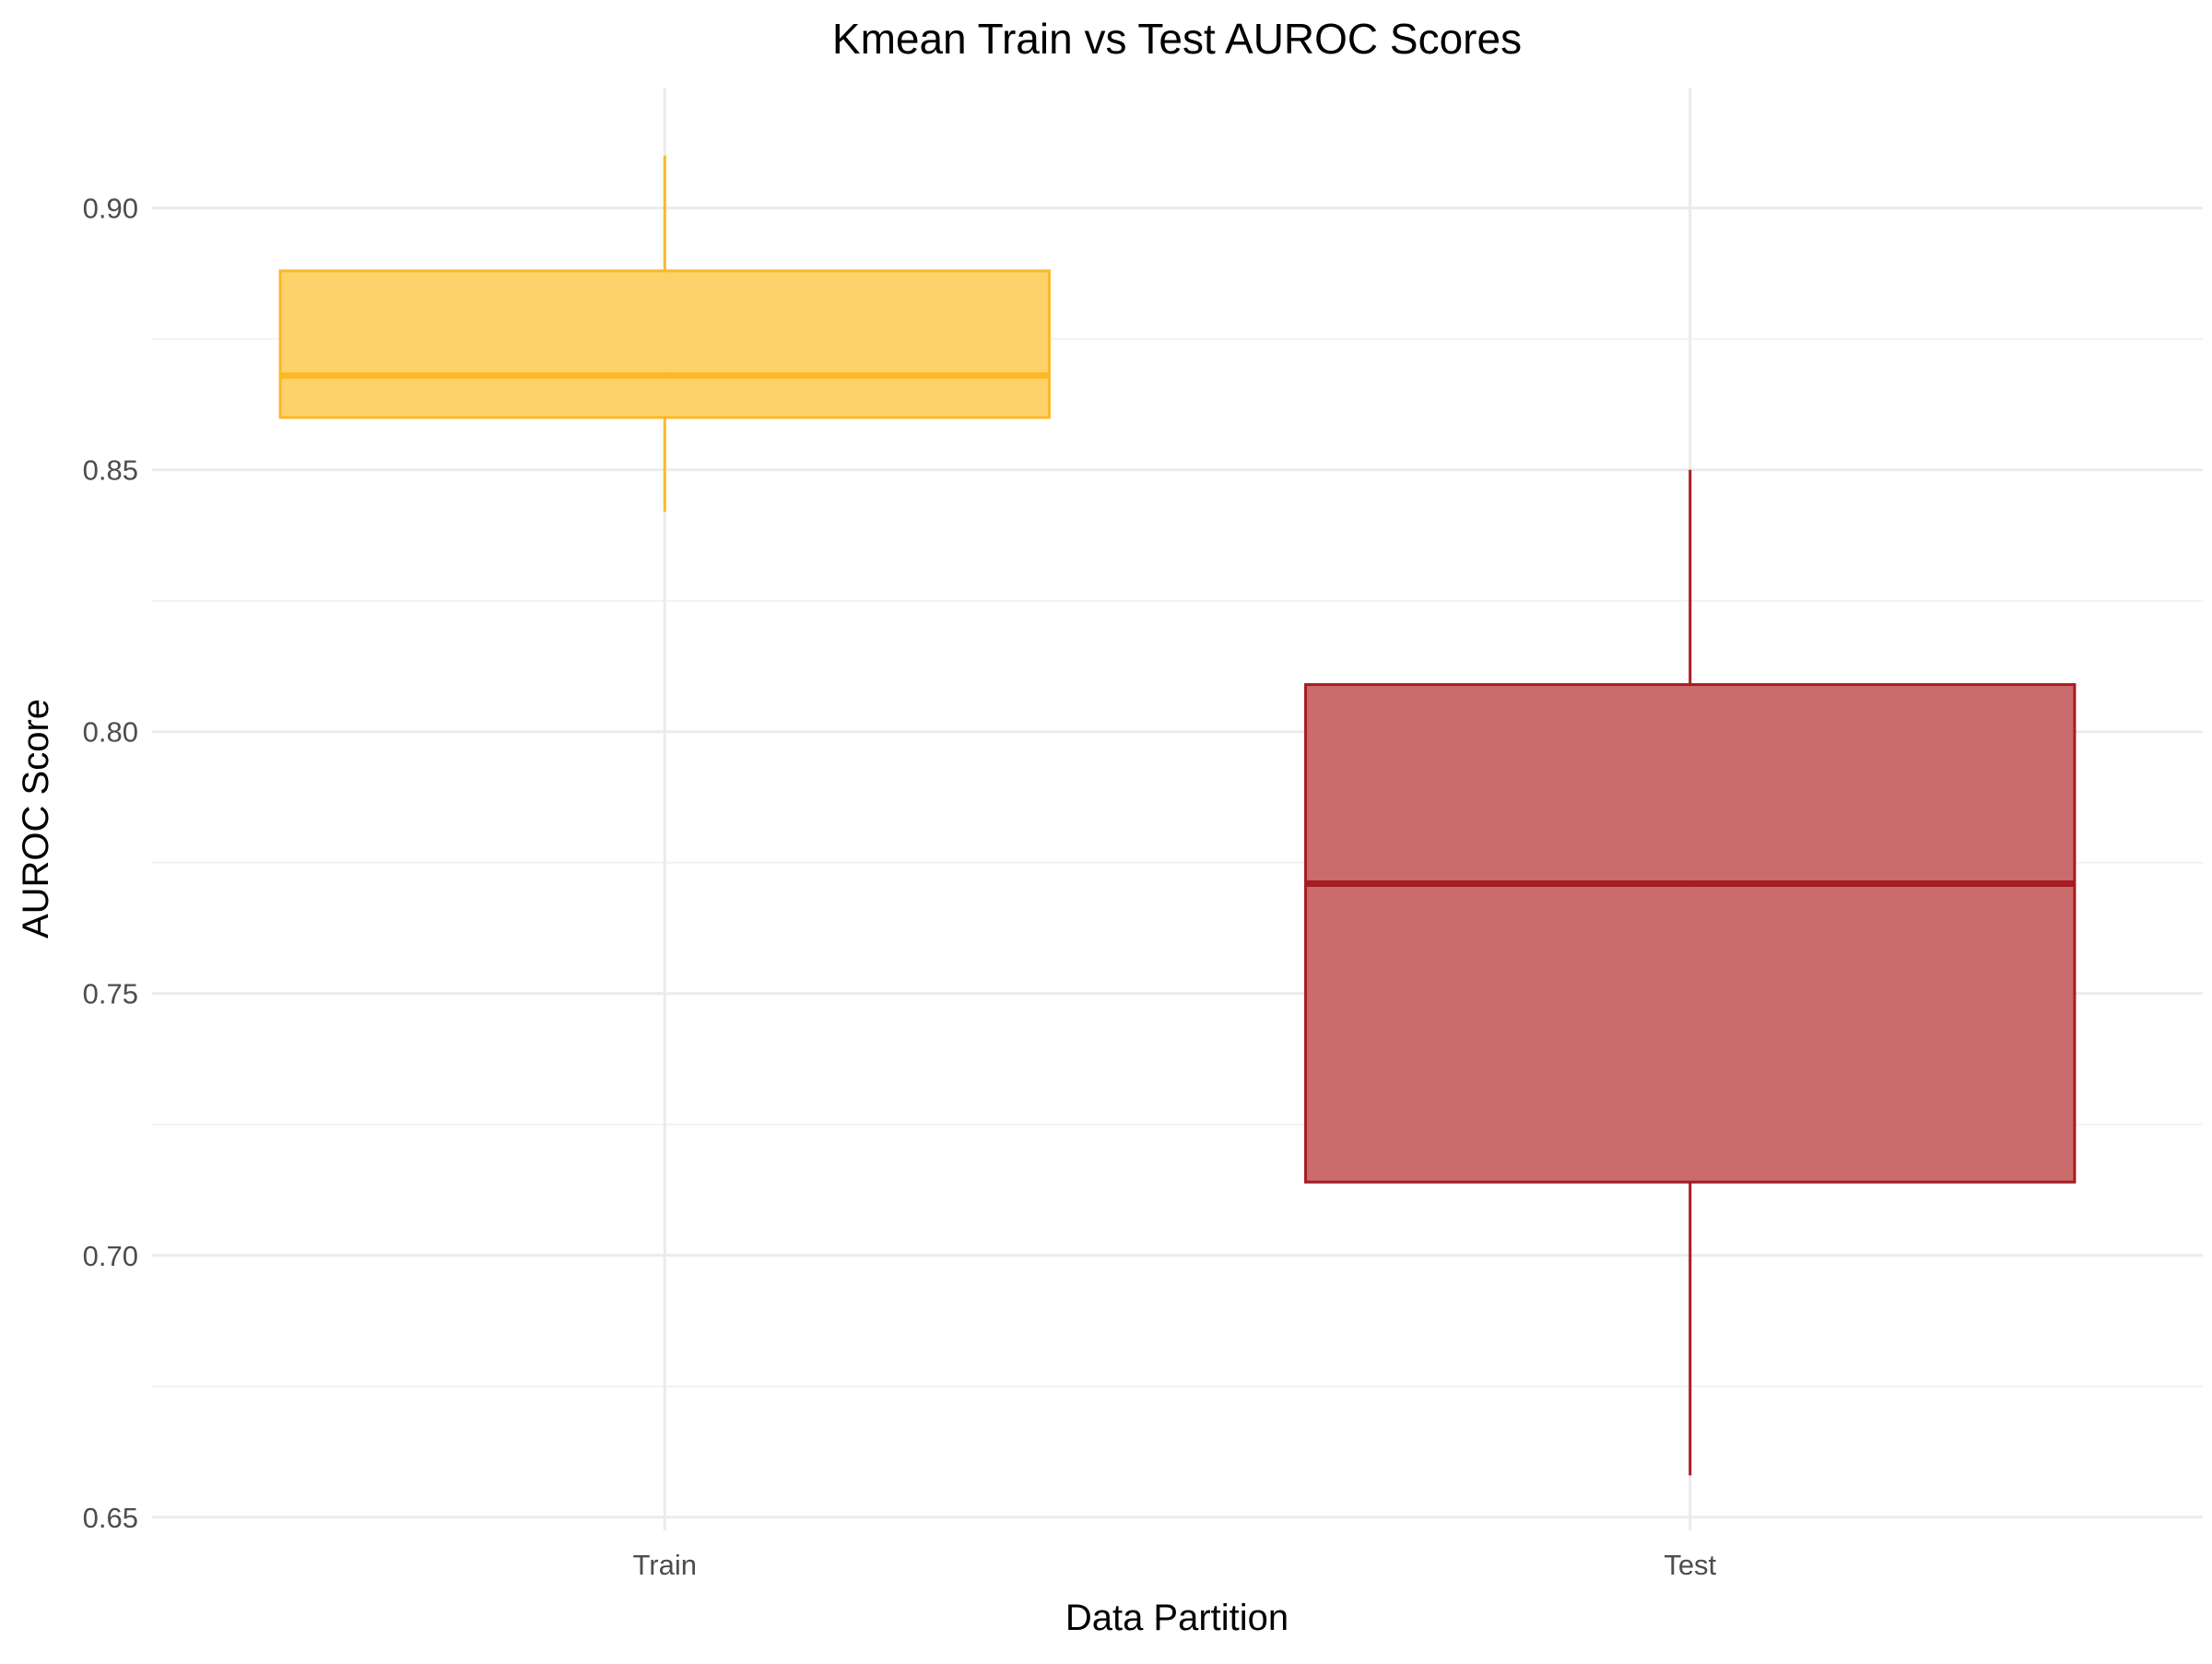  What do you see at coordinates (110, 209) in the screenshot?
I see `y-tick-label: 0.90` at bounding box center [110, 209].